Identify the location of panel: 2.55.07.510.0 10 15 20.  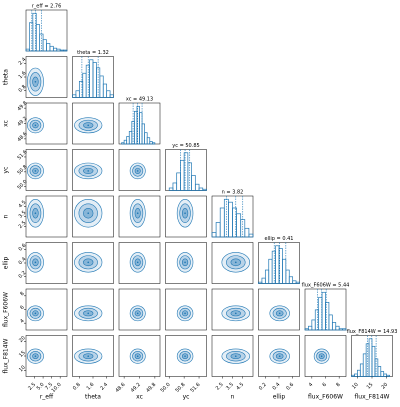
(43, 364).